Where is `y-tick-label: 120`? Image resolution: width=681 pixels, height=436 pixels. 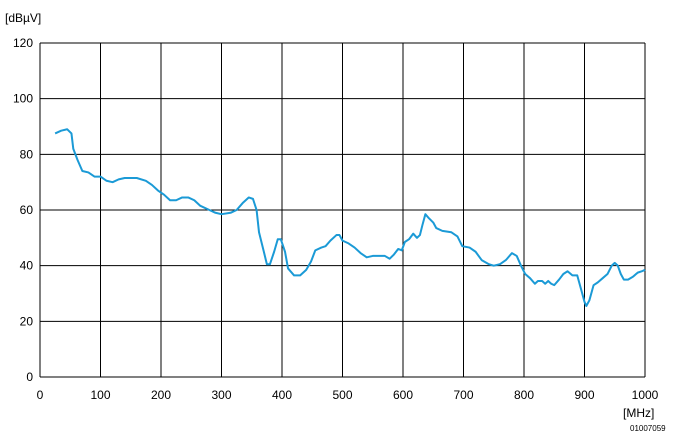 y-tick-label: 120 is located at coordinates (23, 43).